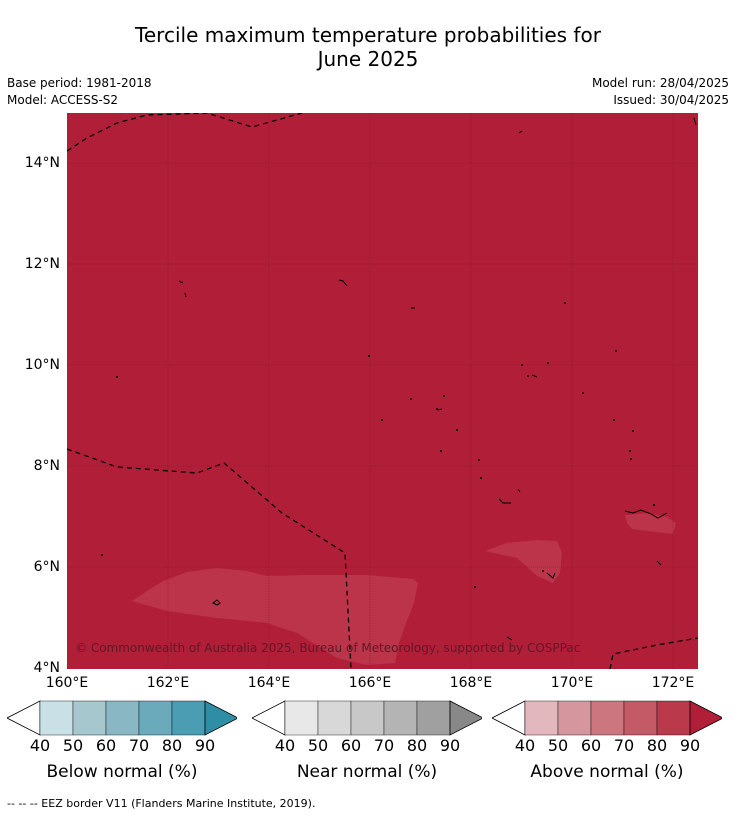 The height and width of the screenshot is (816, 736). I want to click on map-title-line2: June 2025, so click(368, 59).